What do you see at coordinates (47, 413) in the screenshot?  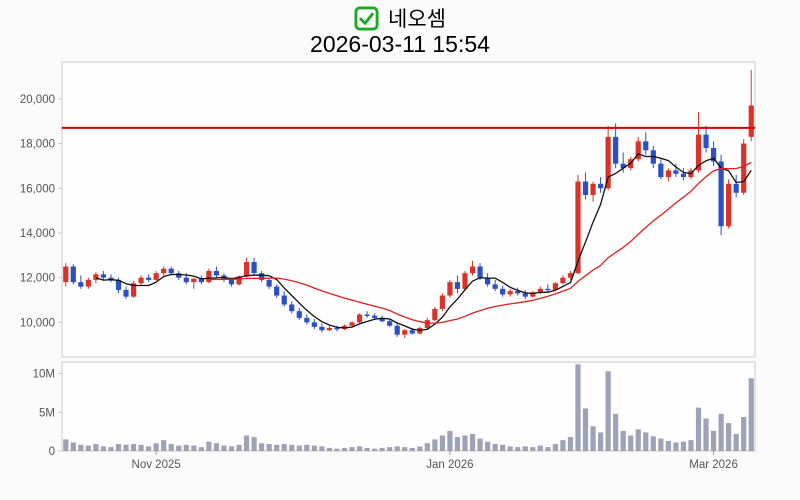 I see `volume-axis-labels: 0 5M 10M` at bounding box center [47, 413].